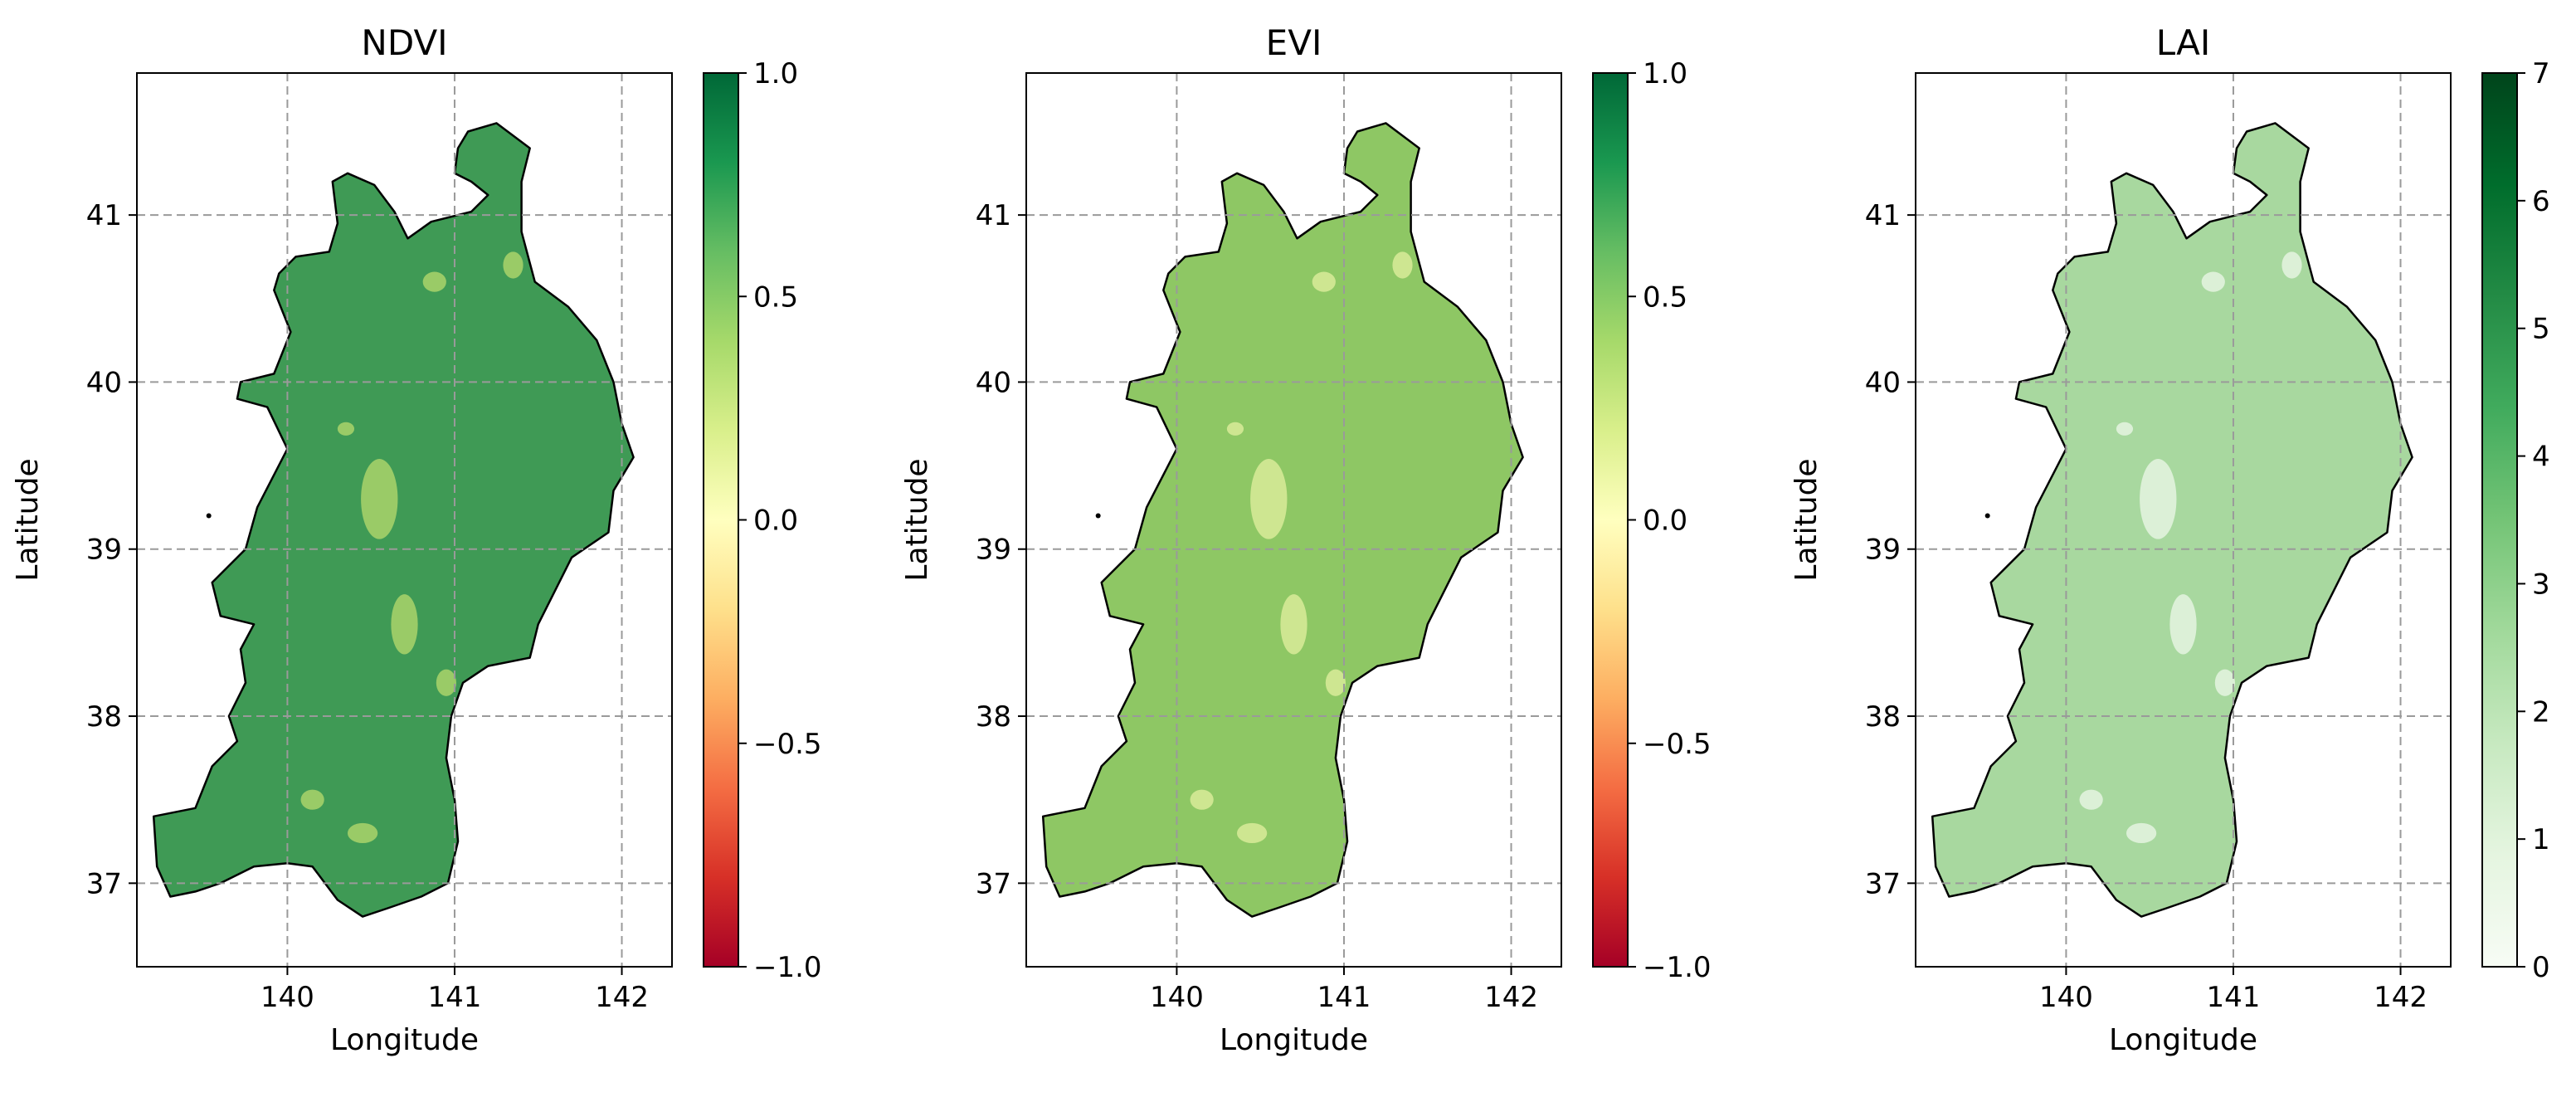 The height and width of the screenshot is (1102, 2576). I want to click on panel-title: LAI, so click(2183, 42).